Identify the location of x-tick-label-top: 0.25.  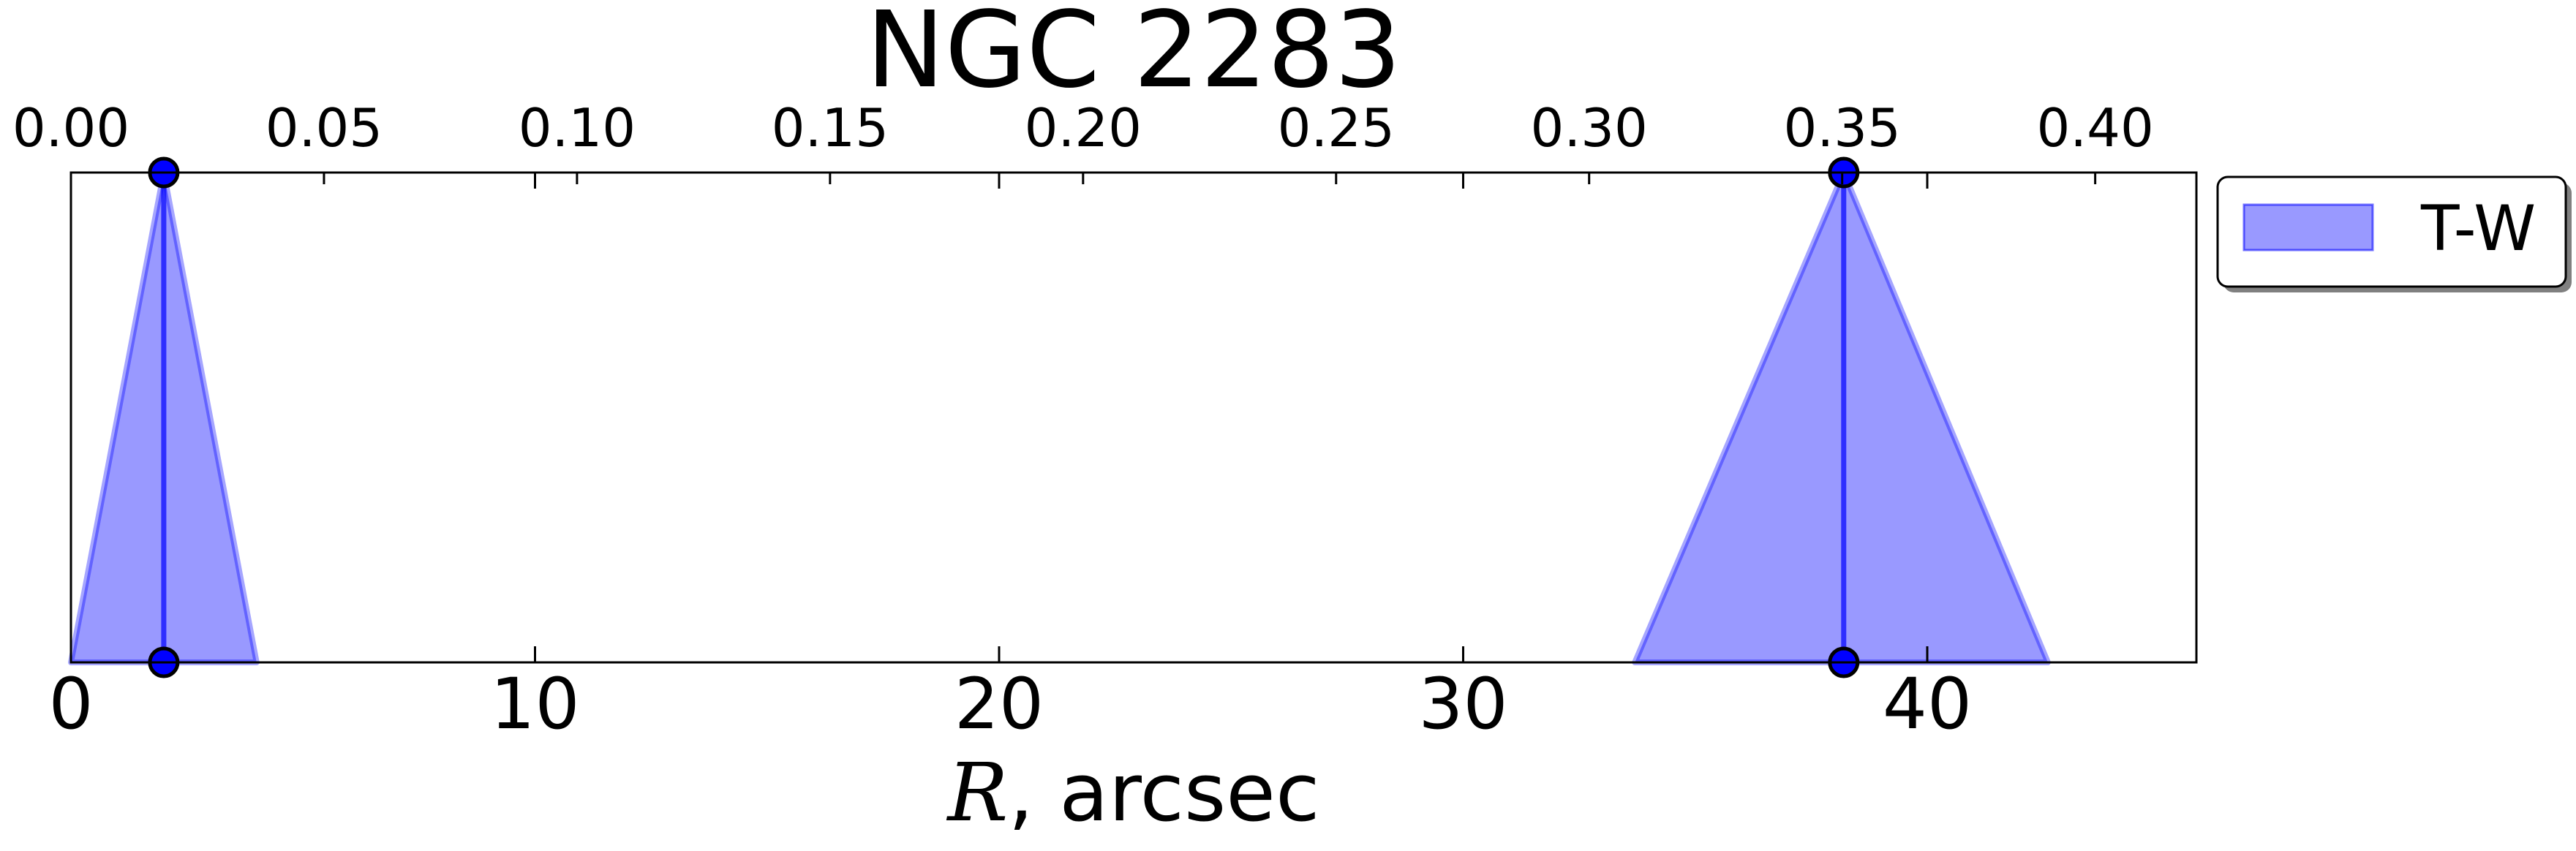
(1336, 128).